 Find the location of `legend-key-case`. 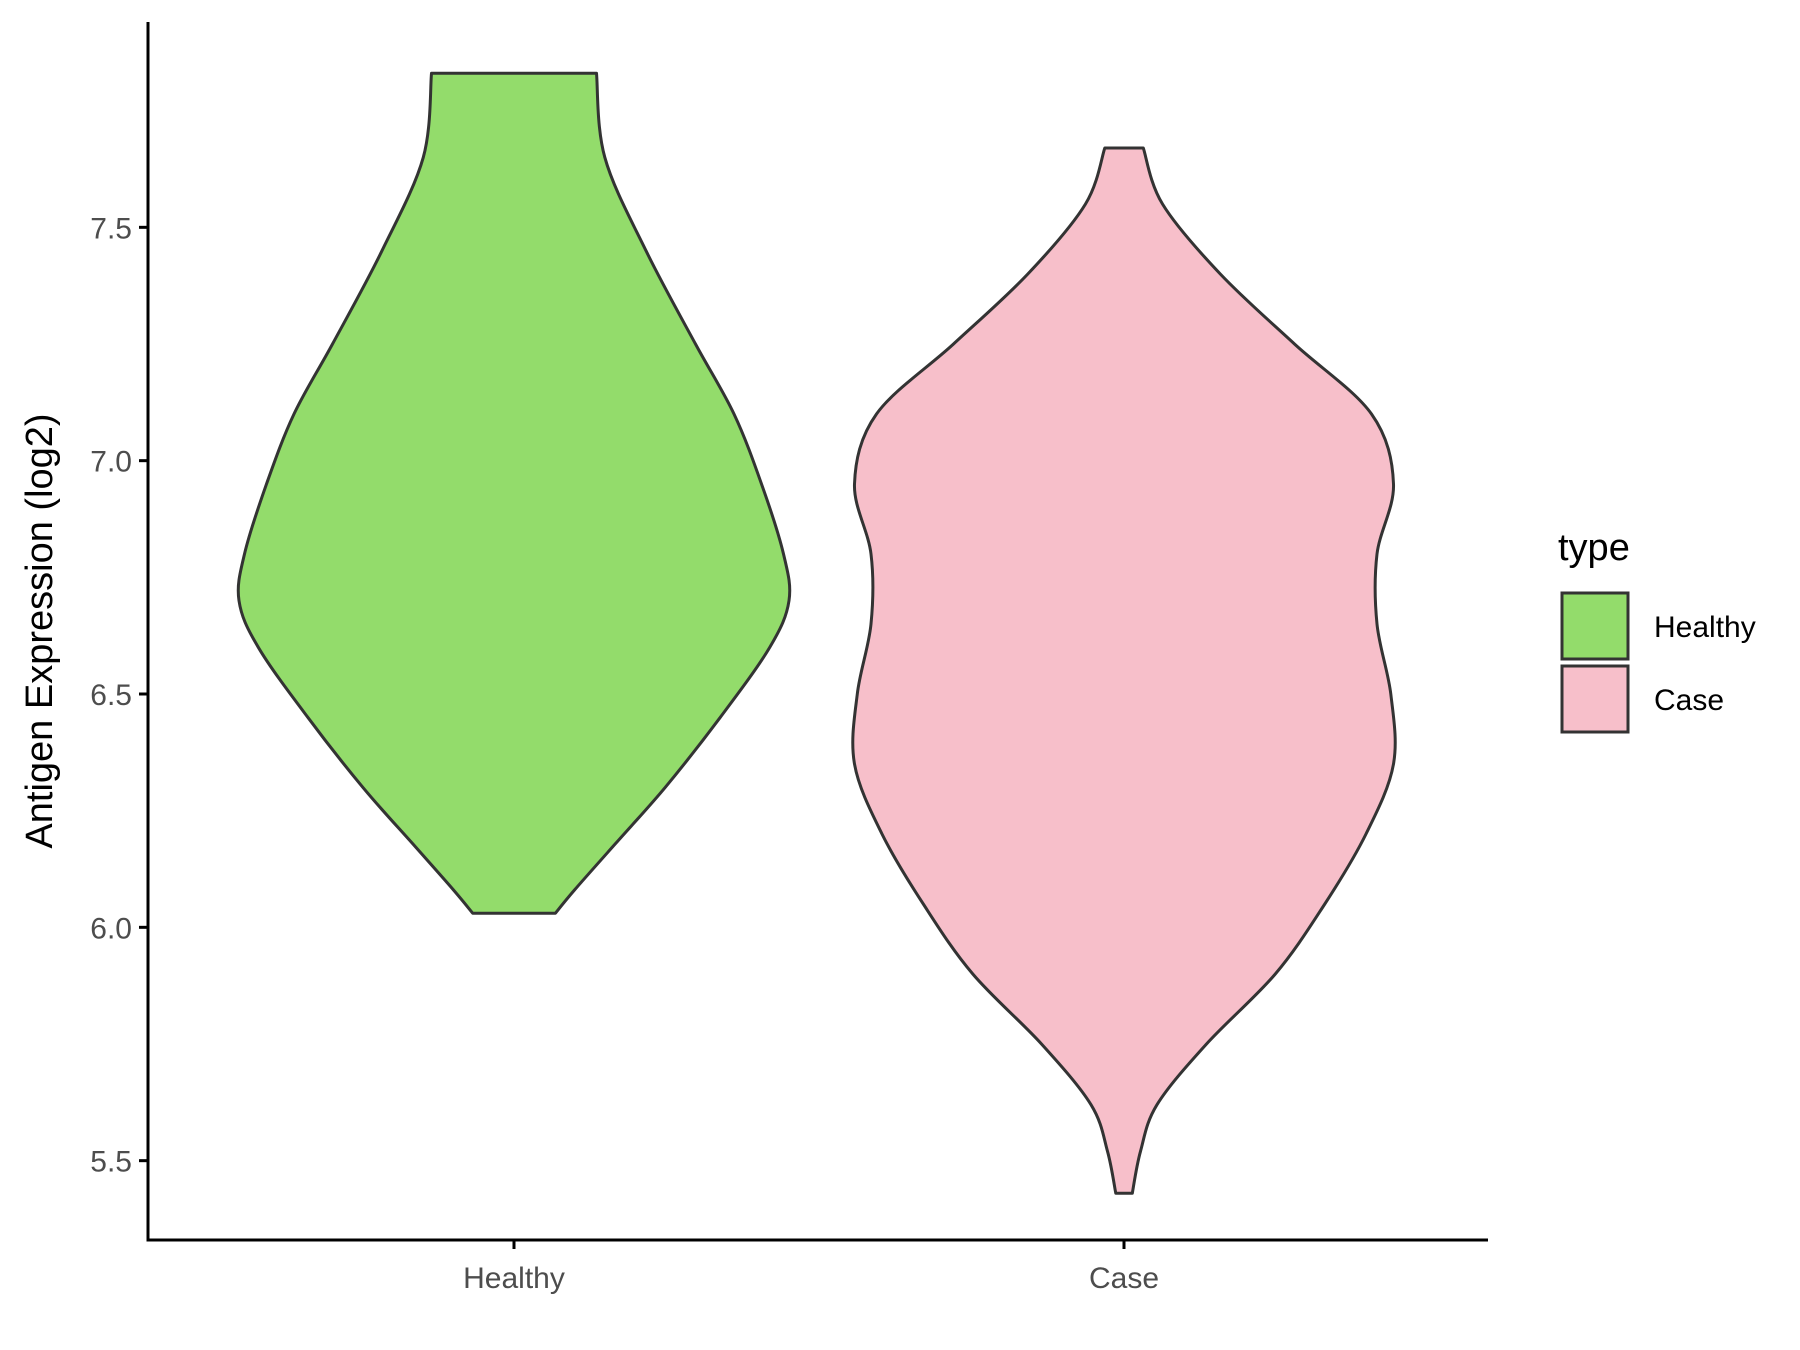

legend-key-case is located at coordinates (1595, 699).